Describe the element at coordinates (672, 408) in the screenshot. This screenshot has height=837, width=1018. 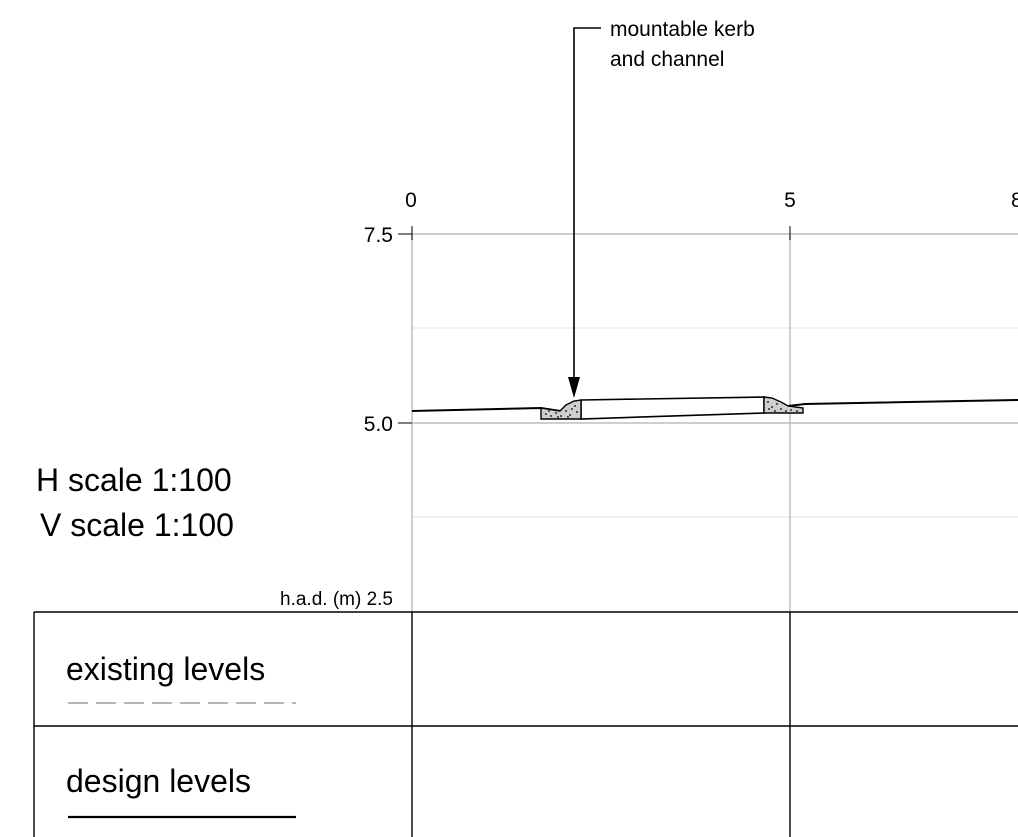
I see `footpath-section` at that location.